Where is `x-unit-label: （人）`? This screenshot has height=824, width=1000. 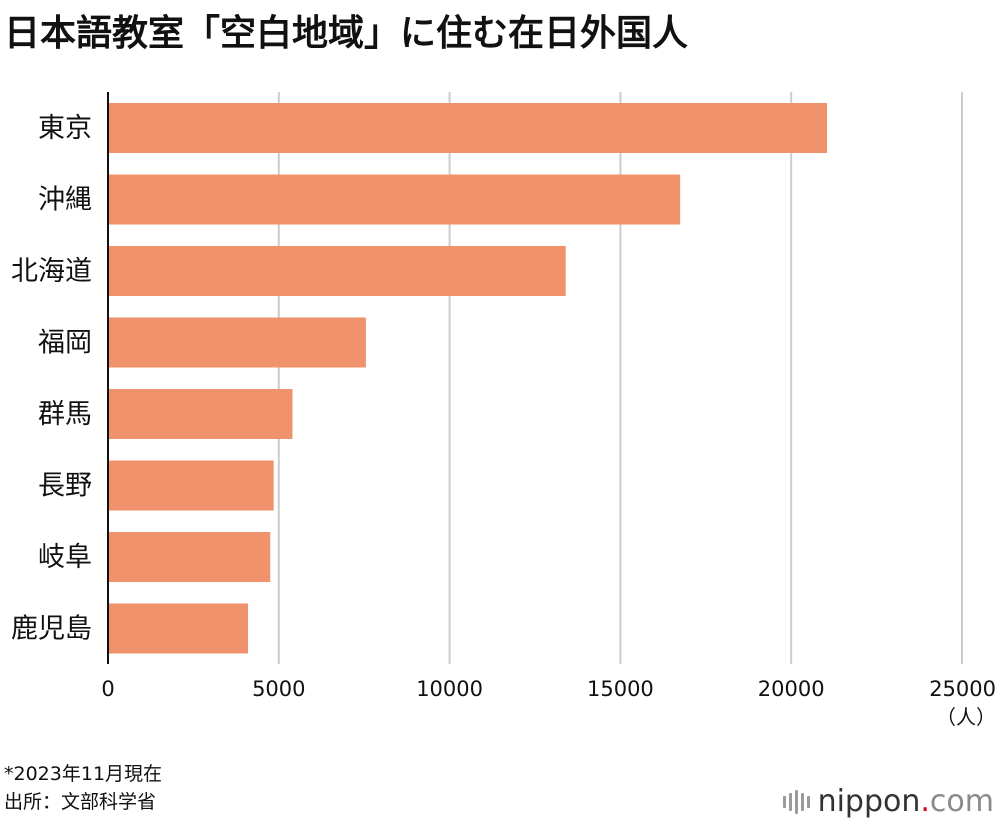
x-unit-label: （人） is located at coordinates (966, 717).